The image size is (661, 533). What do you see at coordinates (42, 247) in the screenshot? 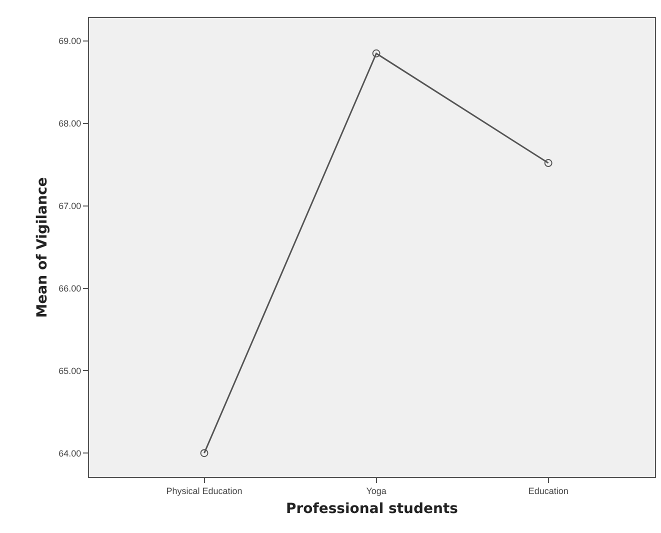
I see `y-axis-title: Mean of Vigilance` at bounding box center [42, 247].